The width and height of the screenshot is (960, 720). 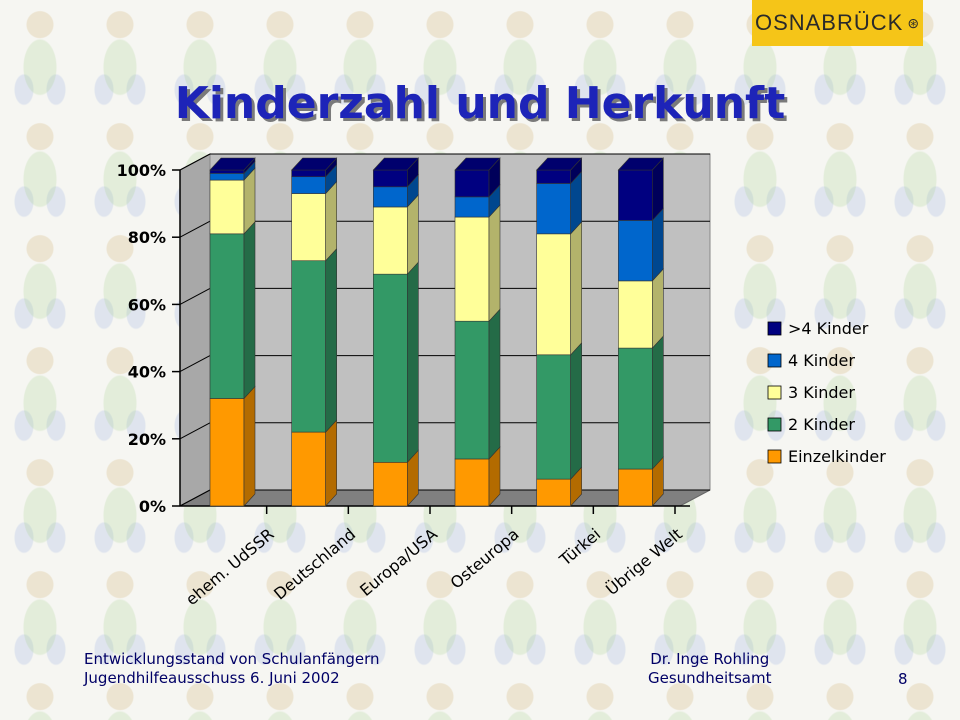 What do you see at coordinates (828, 328) in the screenshot?
I see `legend-label: >4 Kinder` at bounding box center [828, 328].